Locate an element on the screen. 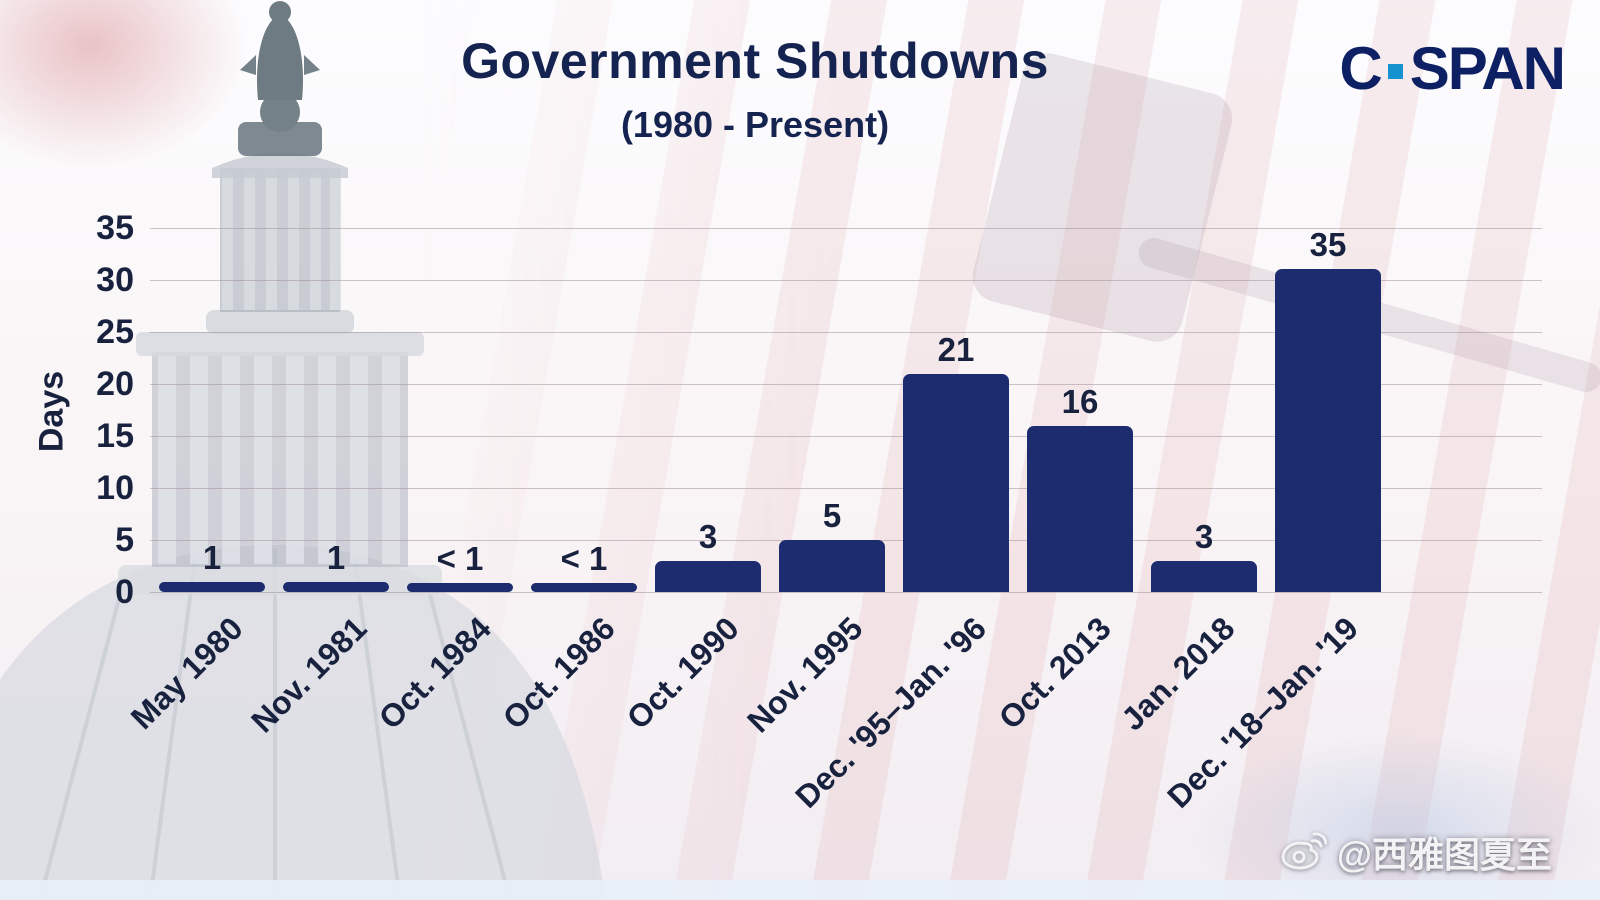 This screenshot has height=900, width=1600. weibo-icon is located at coordinates (1304, 851).